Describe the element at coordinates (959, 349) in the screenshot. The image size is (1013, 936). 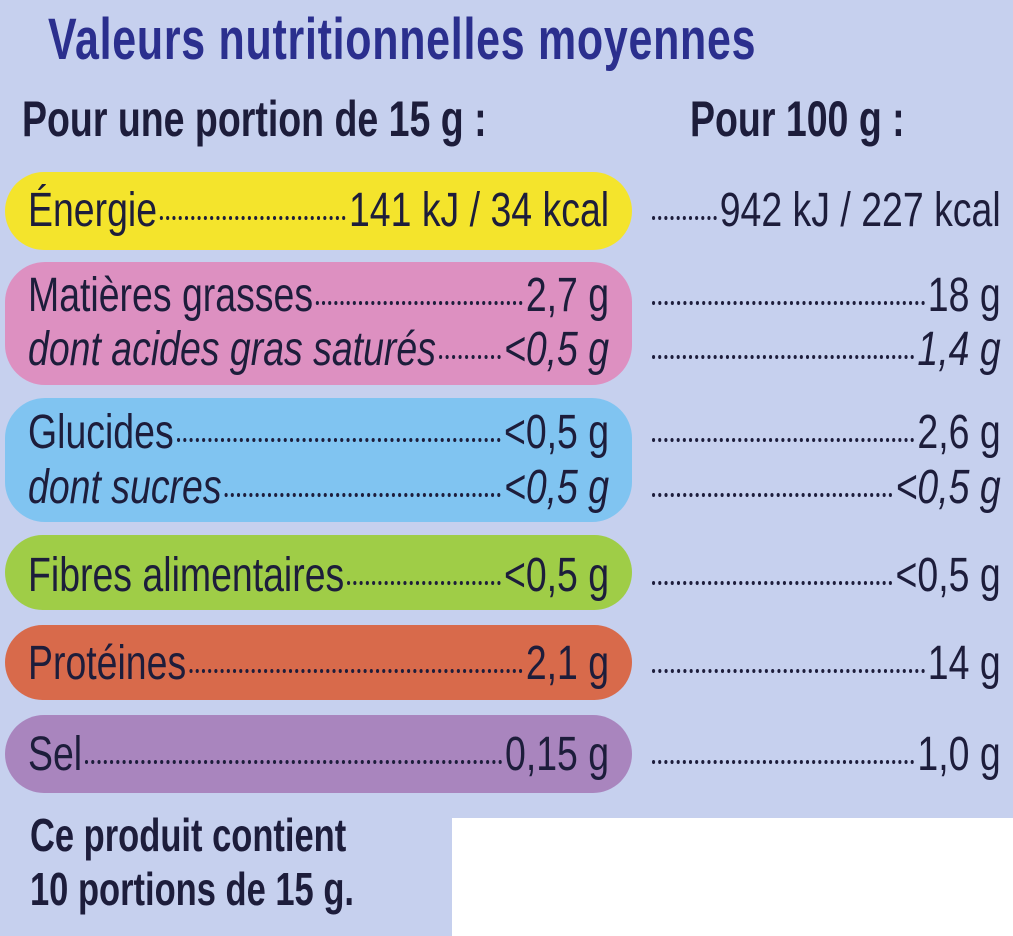
I see `per100-value: 1,4 g` at that location.